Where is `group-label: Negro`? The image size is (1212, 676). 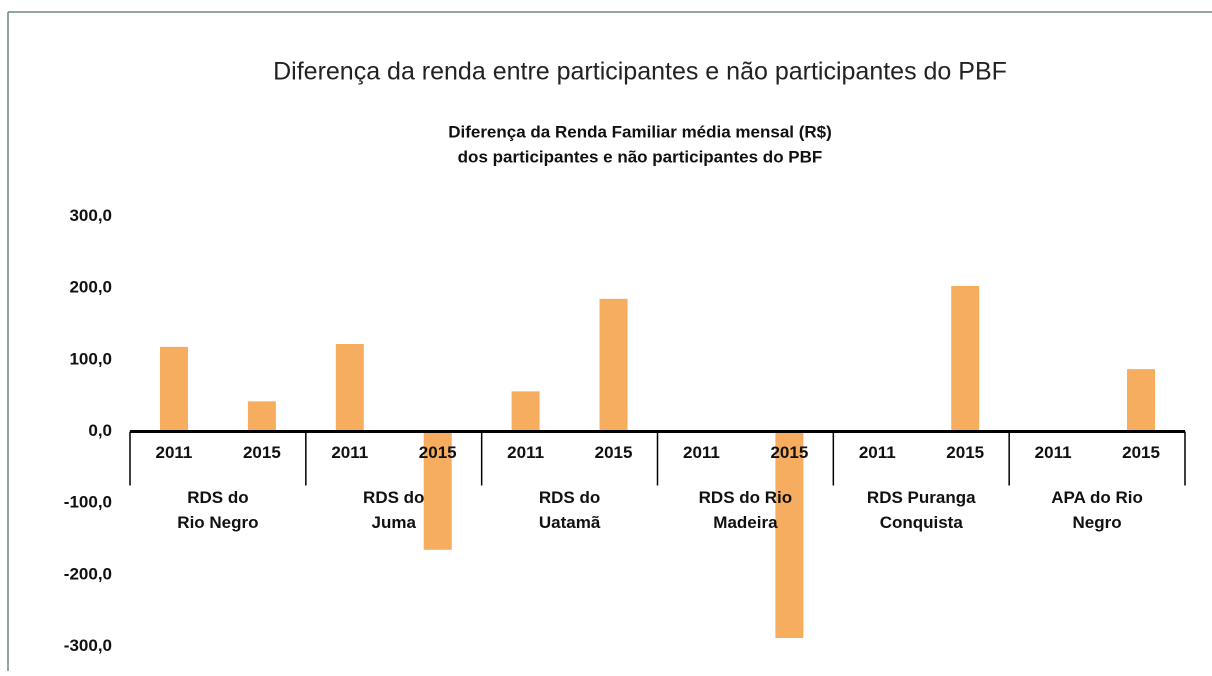 group-label: Negro is located at coordinates (1097, 522).